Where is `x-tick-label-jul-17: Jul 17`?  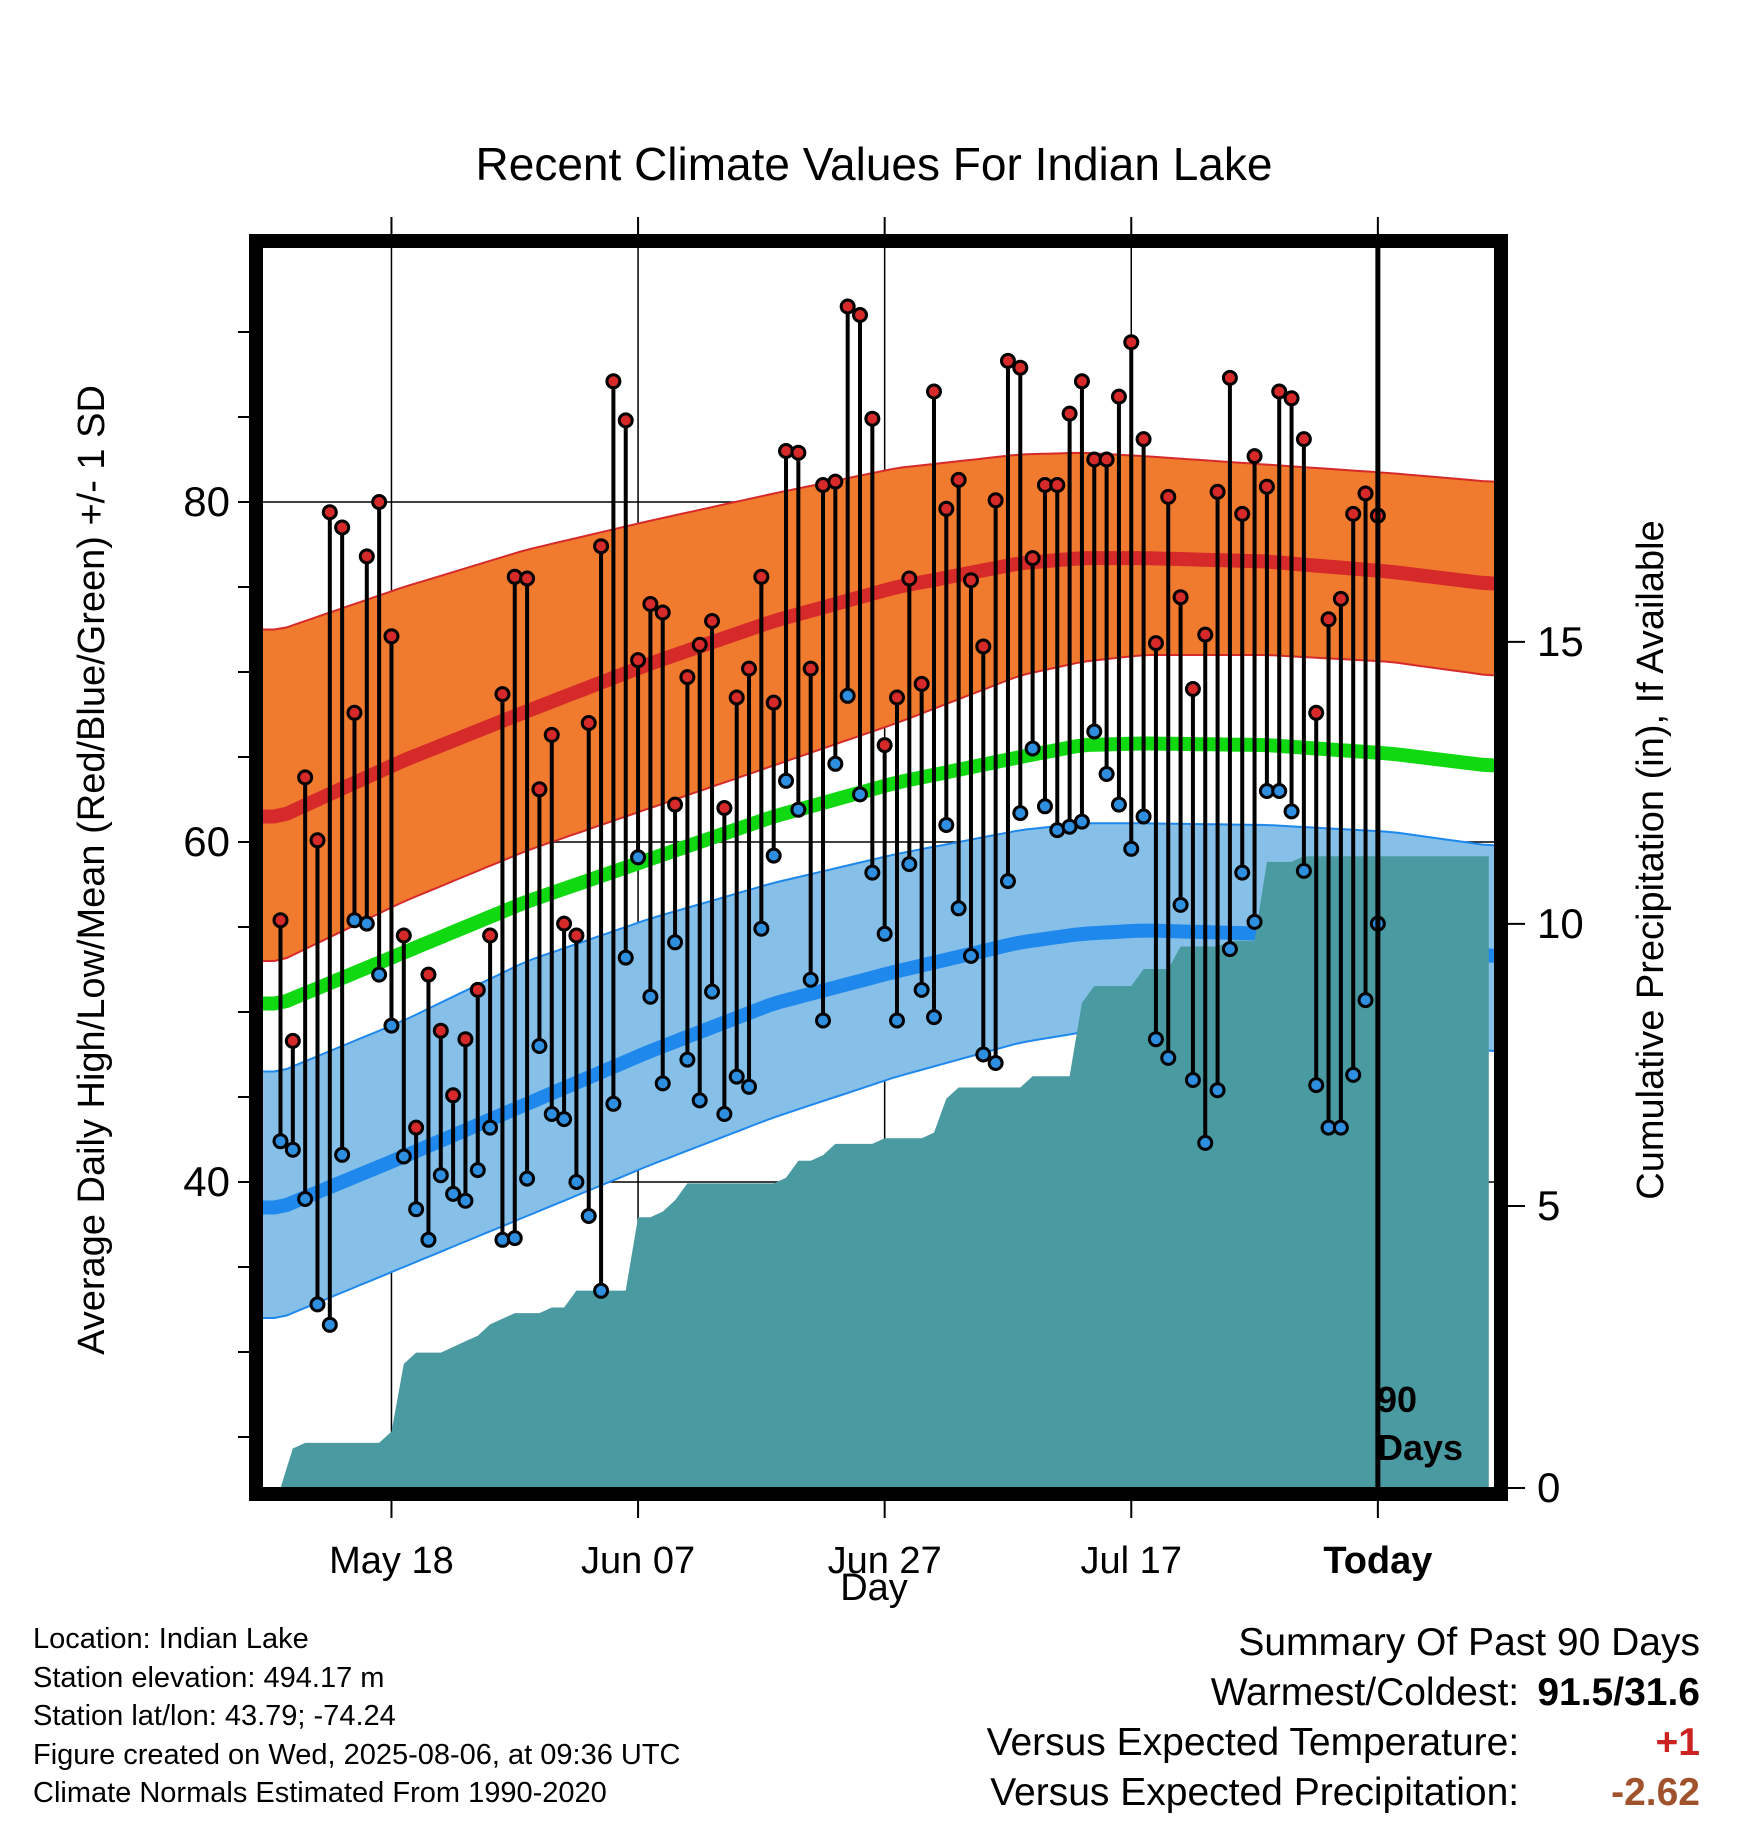
x-tick-label-jul-17: Jul 17 is located at coordinates (1131, 1561).